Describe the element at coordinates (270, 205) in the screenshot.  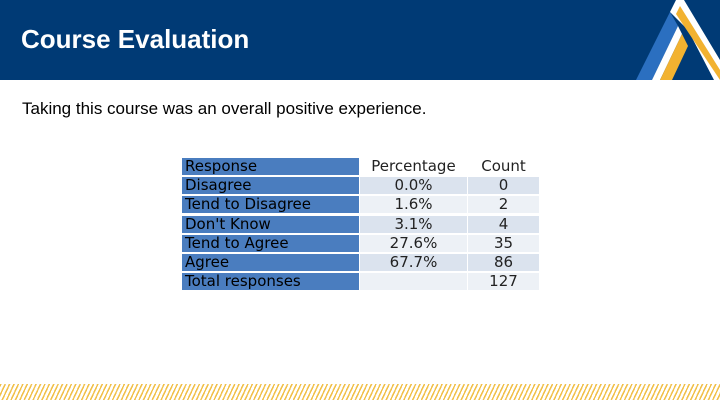
I see `response-label: Tend to Disagree` at that location.